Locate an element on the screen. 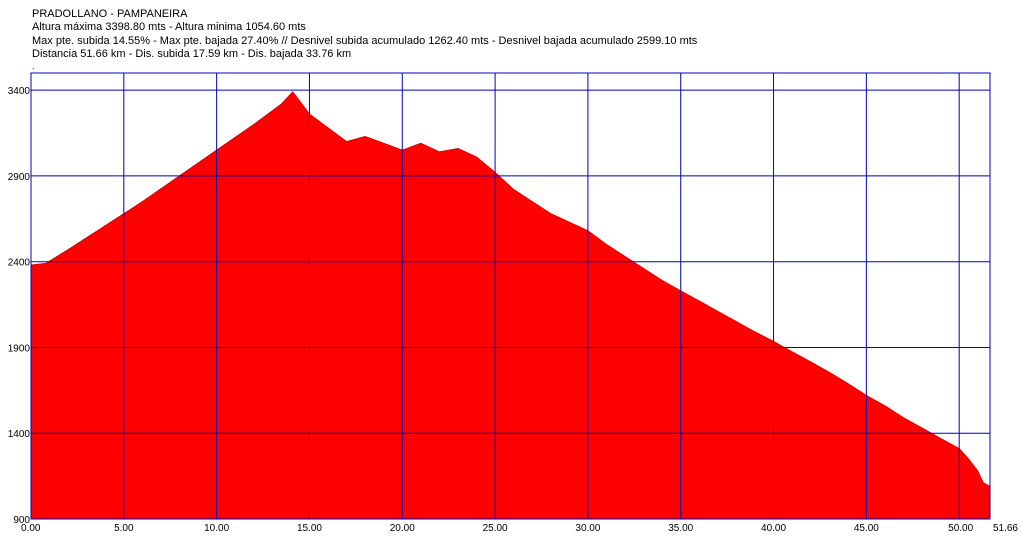  x-tick-label: 5.00 is located at coordinates (124, 528).